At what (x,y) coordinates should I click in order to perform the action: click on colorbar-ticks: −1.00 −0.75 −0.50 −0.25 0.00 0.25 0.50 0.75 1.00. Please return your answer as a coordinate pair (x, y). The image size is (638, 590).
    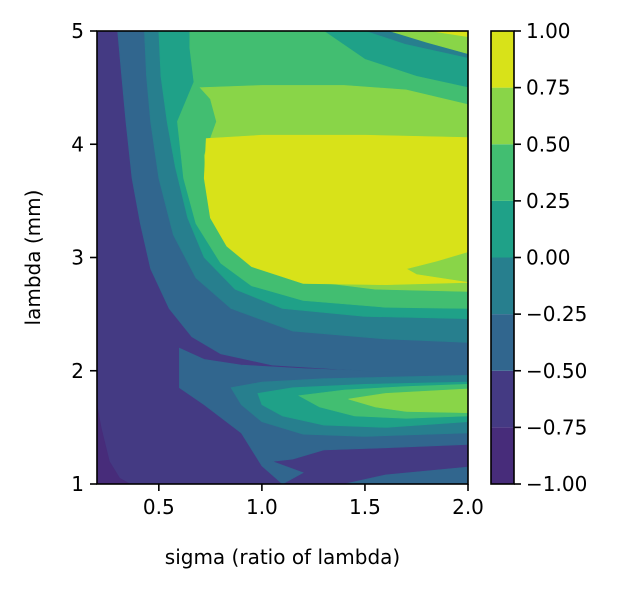
    Looking at the image, I should click on (550, 257).